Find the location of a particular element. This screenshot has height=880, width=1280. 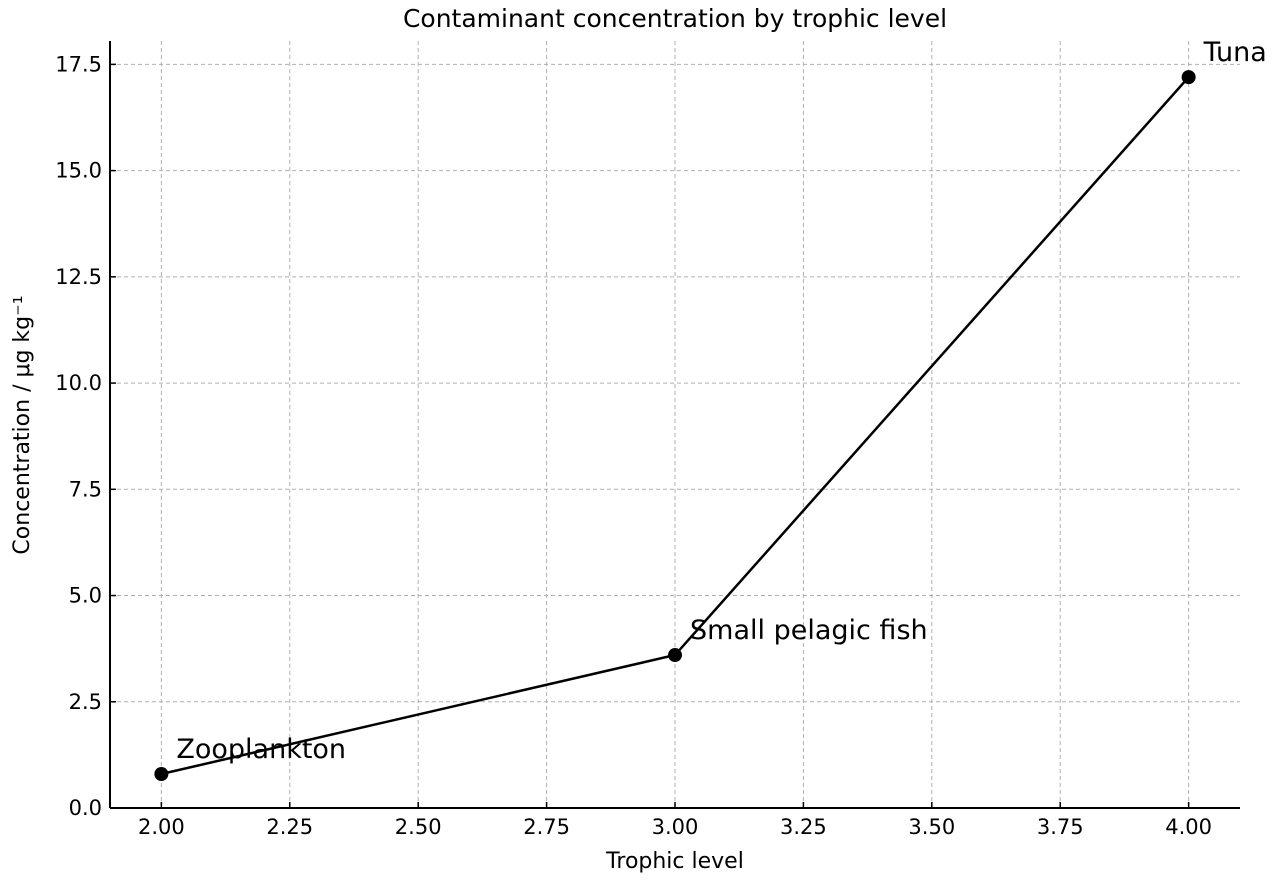

y-tick-label-1: 2.5 is located at coordinates (85, 702).